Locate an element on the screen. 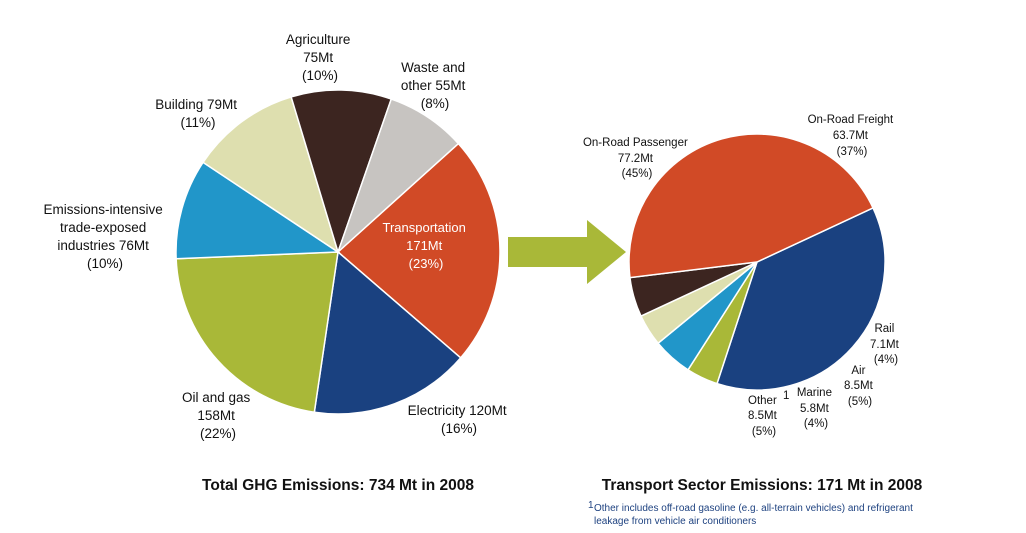 This screenshot has width=1026, height=533. footnote-mark: 1 is located at coordinates (591, 505).